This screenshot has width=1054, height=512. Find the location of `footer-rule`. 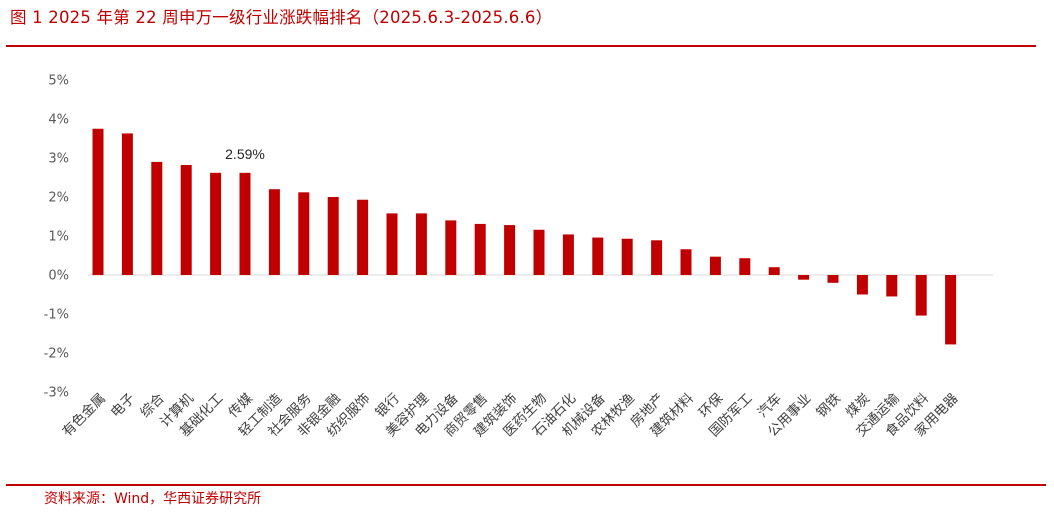

footer-rule is located at coordinates (526, 485).